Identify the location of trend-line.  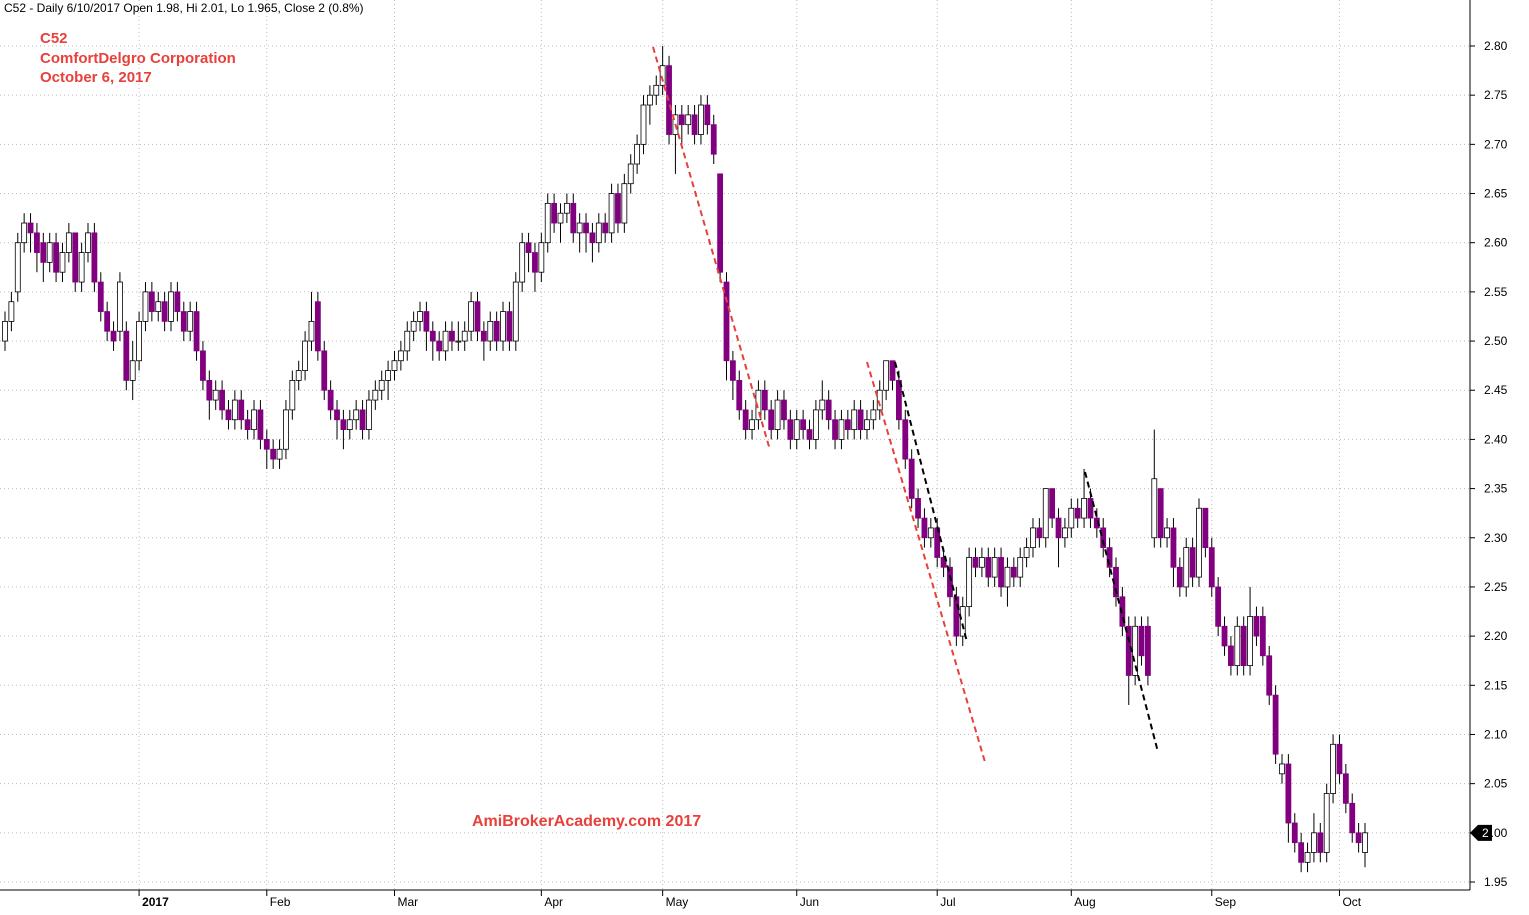
(931, 502).